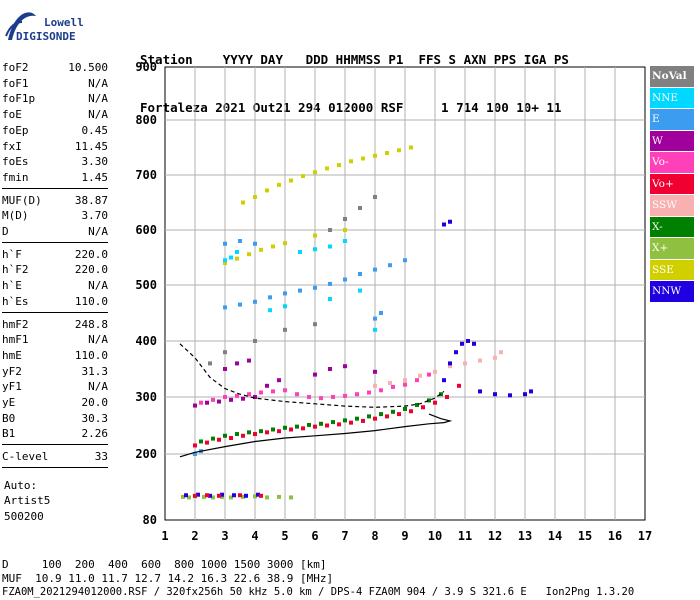  Describe the element at coordinates (95, 130) in the screenshot. I see `param-value: 0.45` at that location.